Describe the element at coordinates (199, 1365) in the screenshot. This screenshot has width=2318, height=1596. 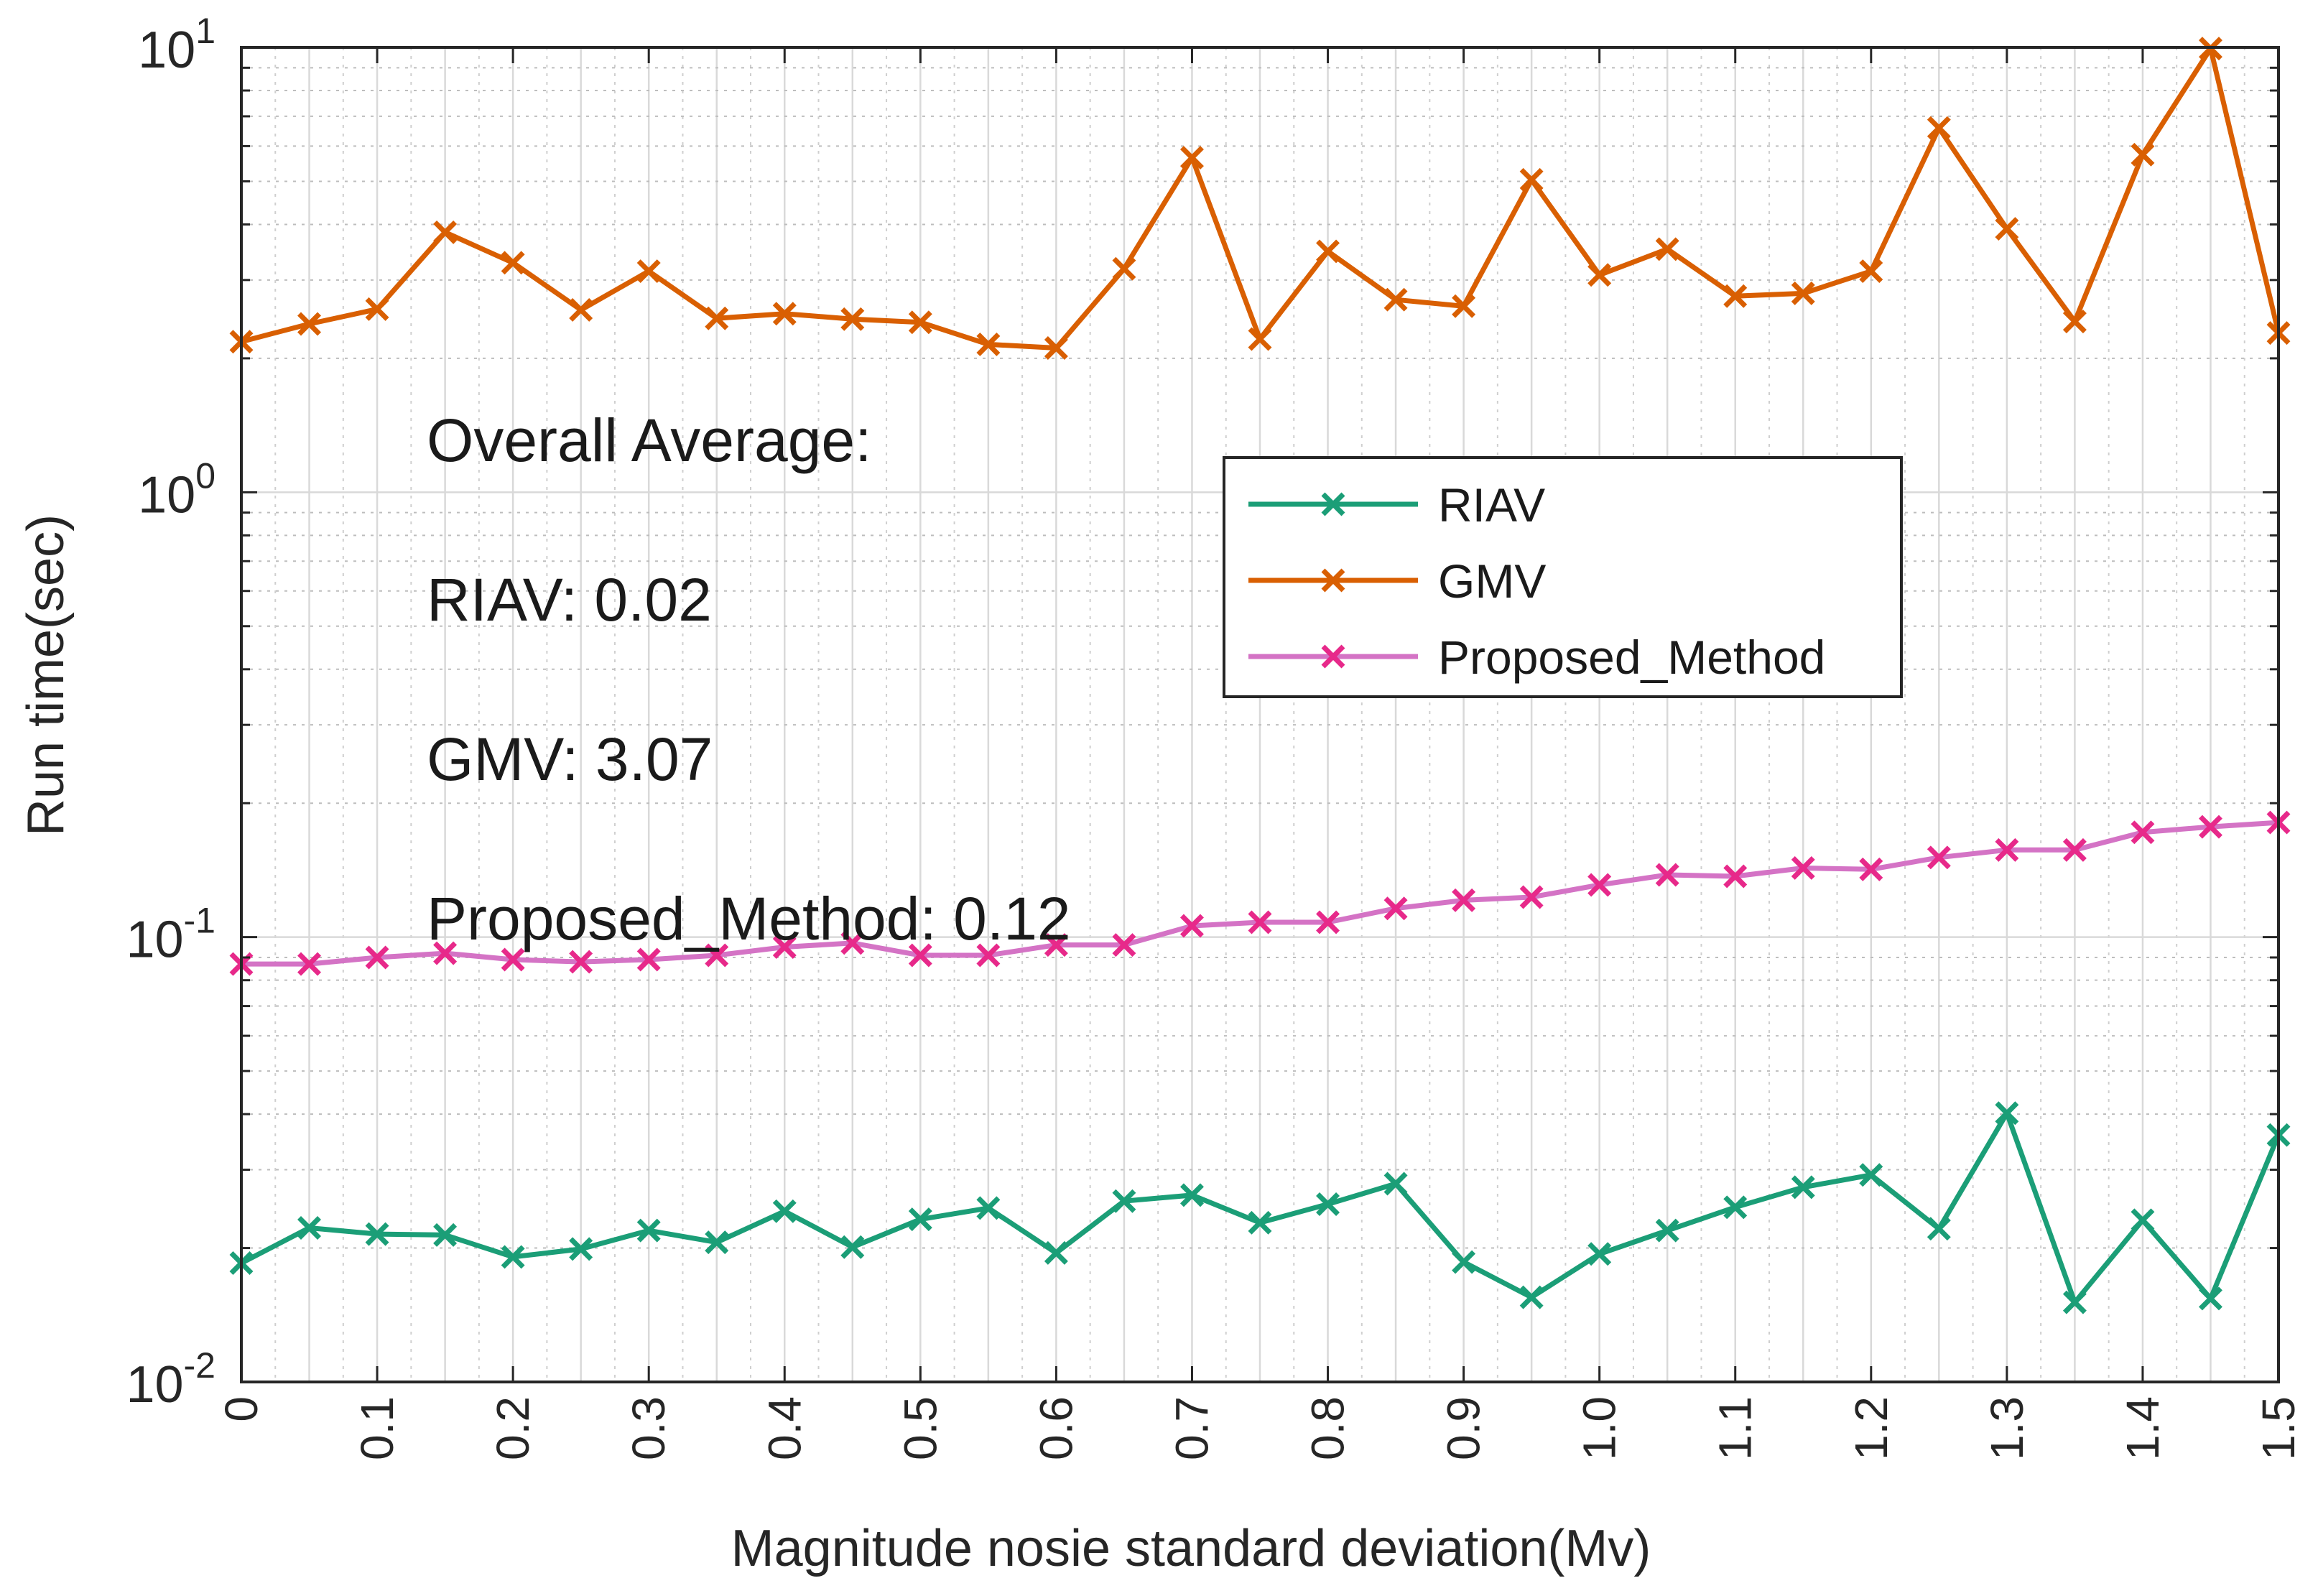
I see `y-tick-label-exponent: -2` at that location.